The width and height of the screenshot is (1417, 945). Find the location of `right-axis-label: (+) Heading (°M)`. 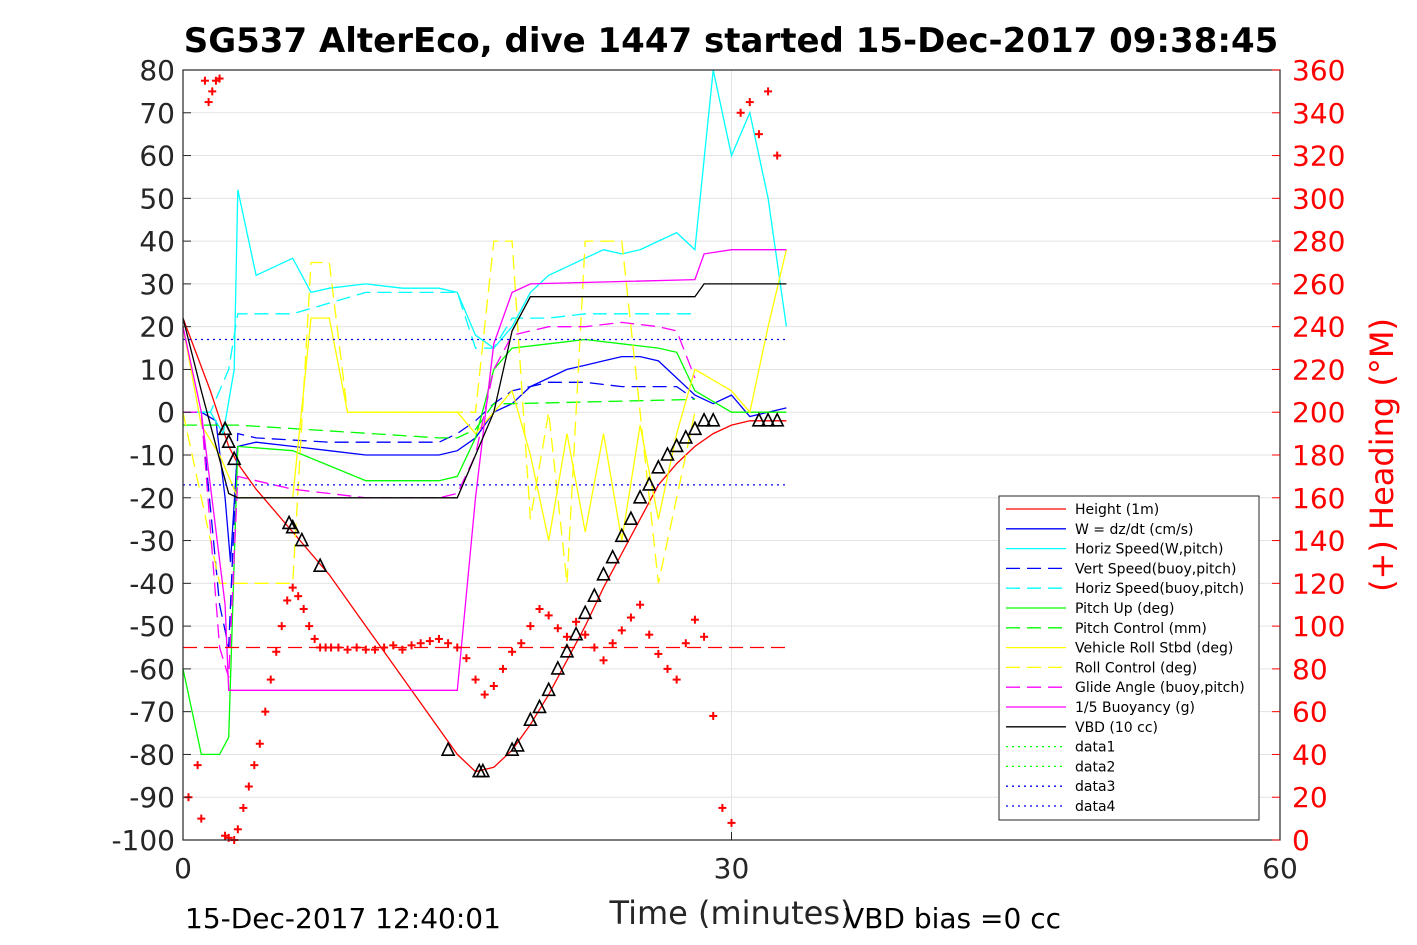

right-axis-label: (+) Heading (°M) is located at coordinates (1382, 455).